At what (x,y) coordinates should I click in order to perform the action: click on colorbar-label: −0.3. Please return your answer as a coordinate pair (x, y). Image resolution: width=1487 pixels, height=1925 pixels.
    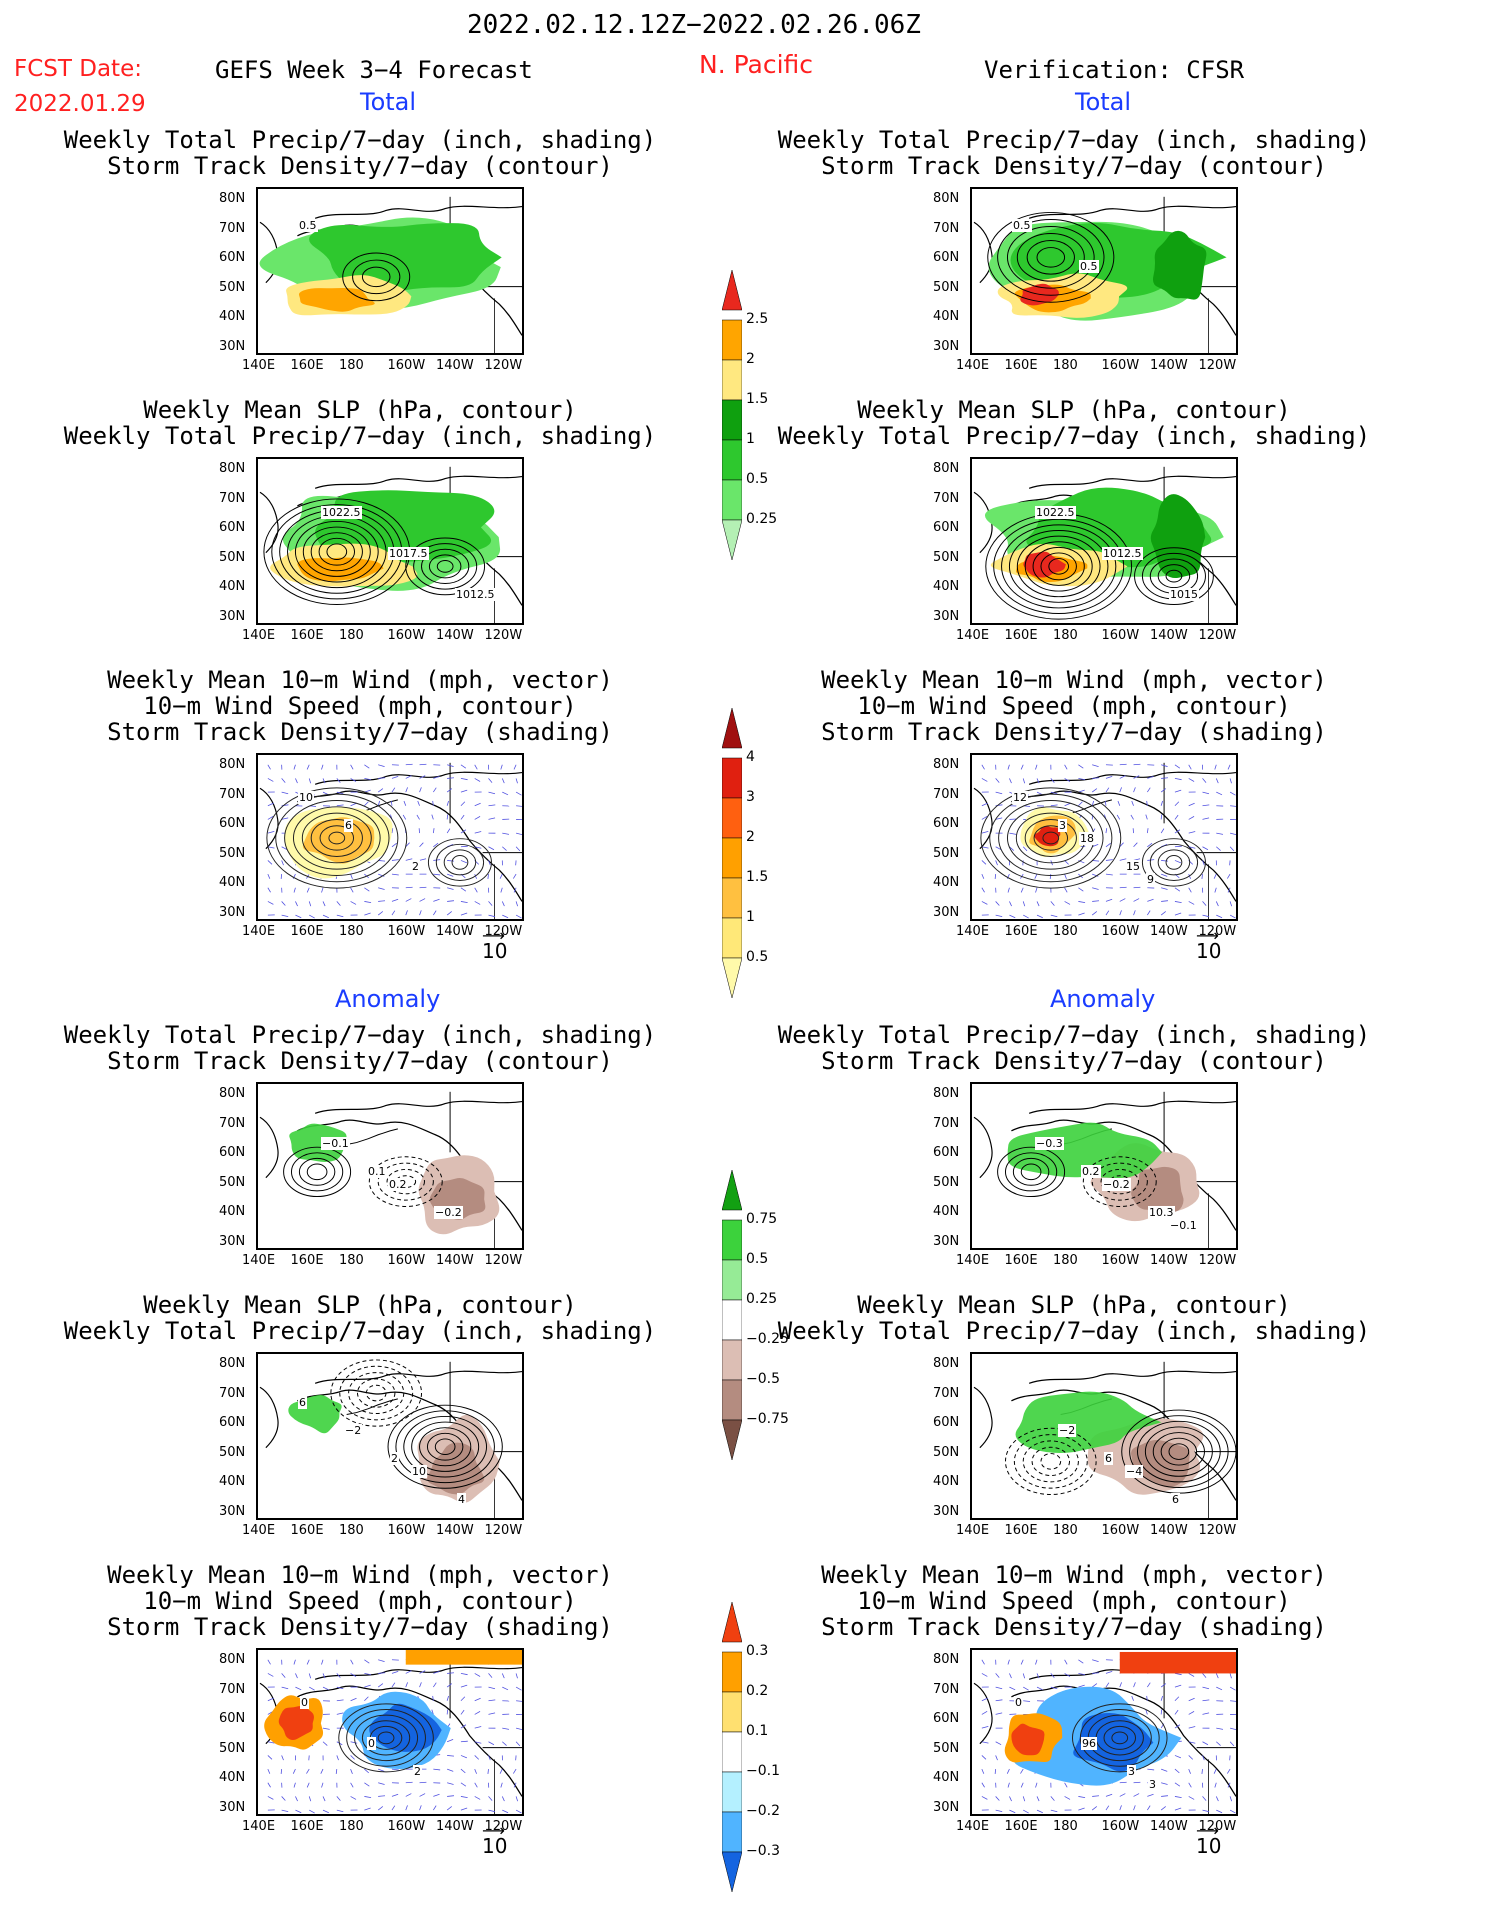
    Looking at the image, I should click on (763, 1851).